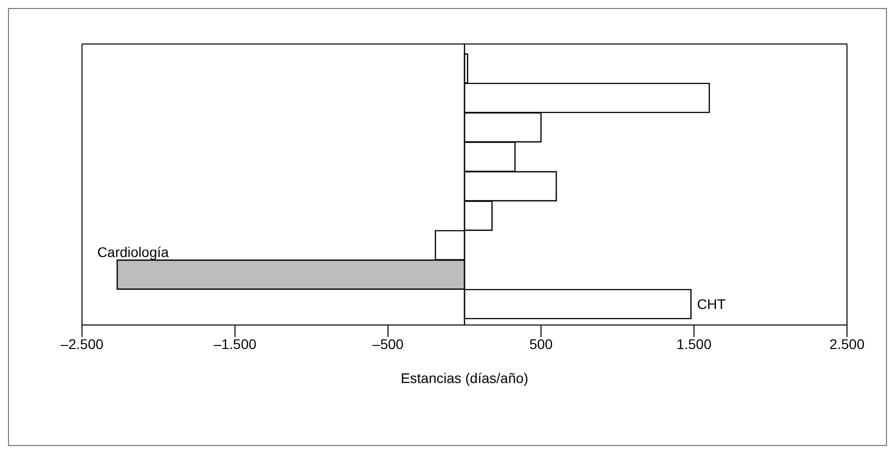 This screenshot has width=895, height=454. I want to click on data-label: CHT, so click(711, 304).